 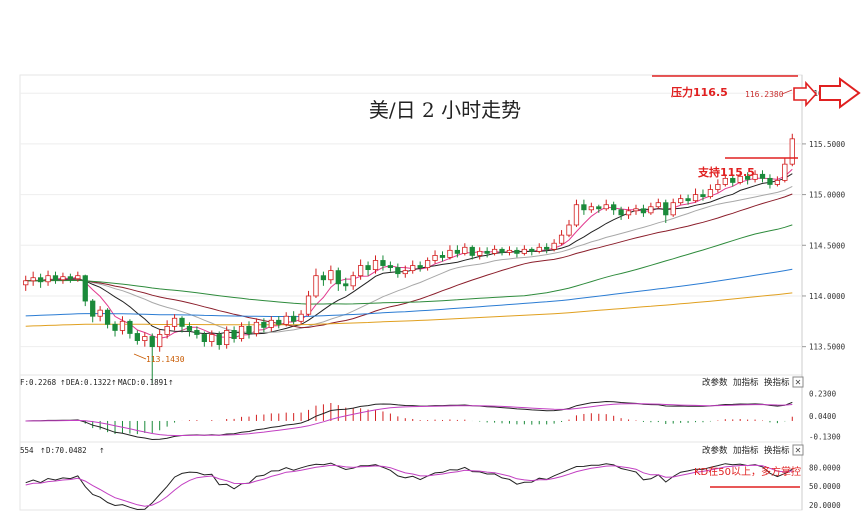 I want to click on kd-d-line, so click(x=409, y=485).